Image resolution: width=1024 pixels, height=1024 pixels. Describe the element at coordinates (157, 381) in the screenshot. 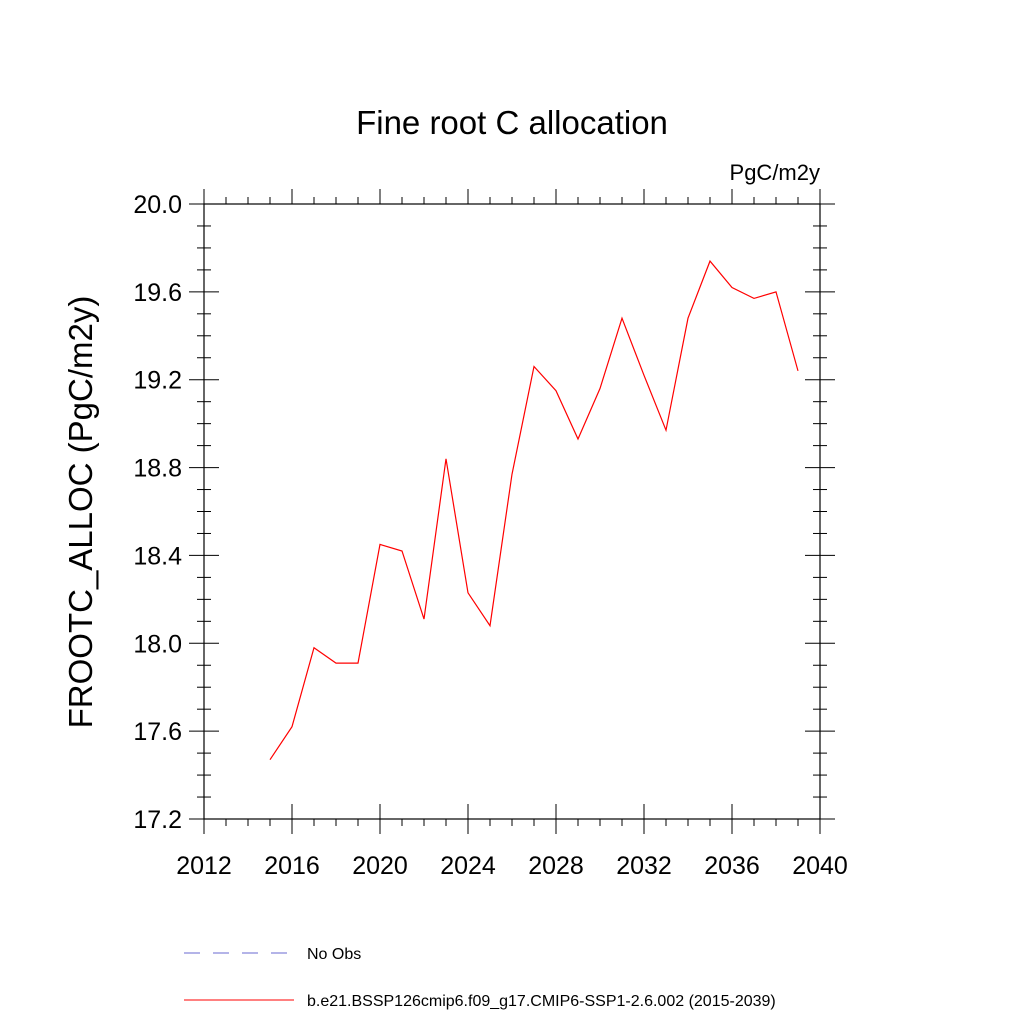

I see `y-tick-label: 19.2` at that location.